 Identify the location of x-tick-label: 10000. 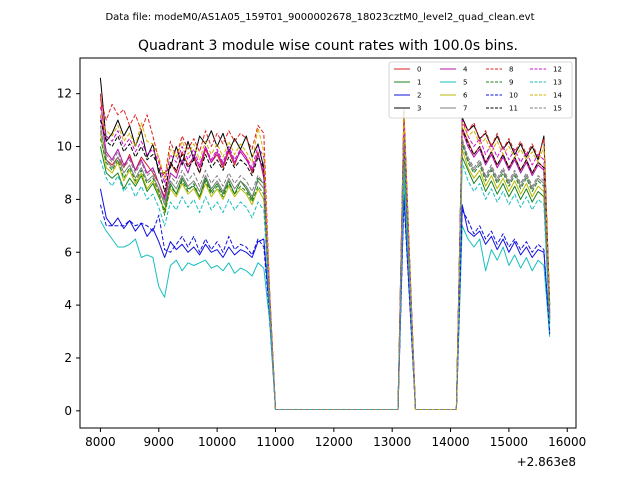
(217, 442).